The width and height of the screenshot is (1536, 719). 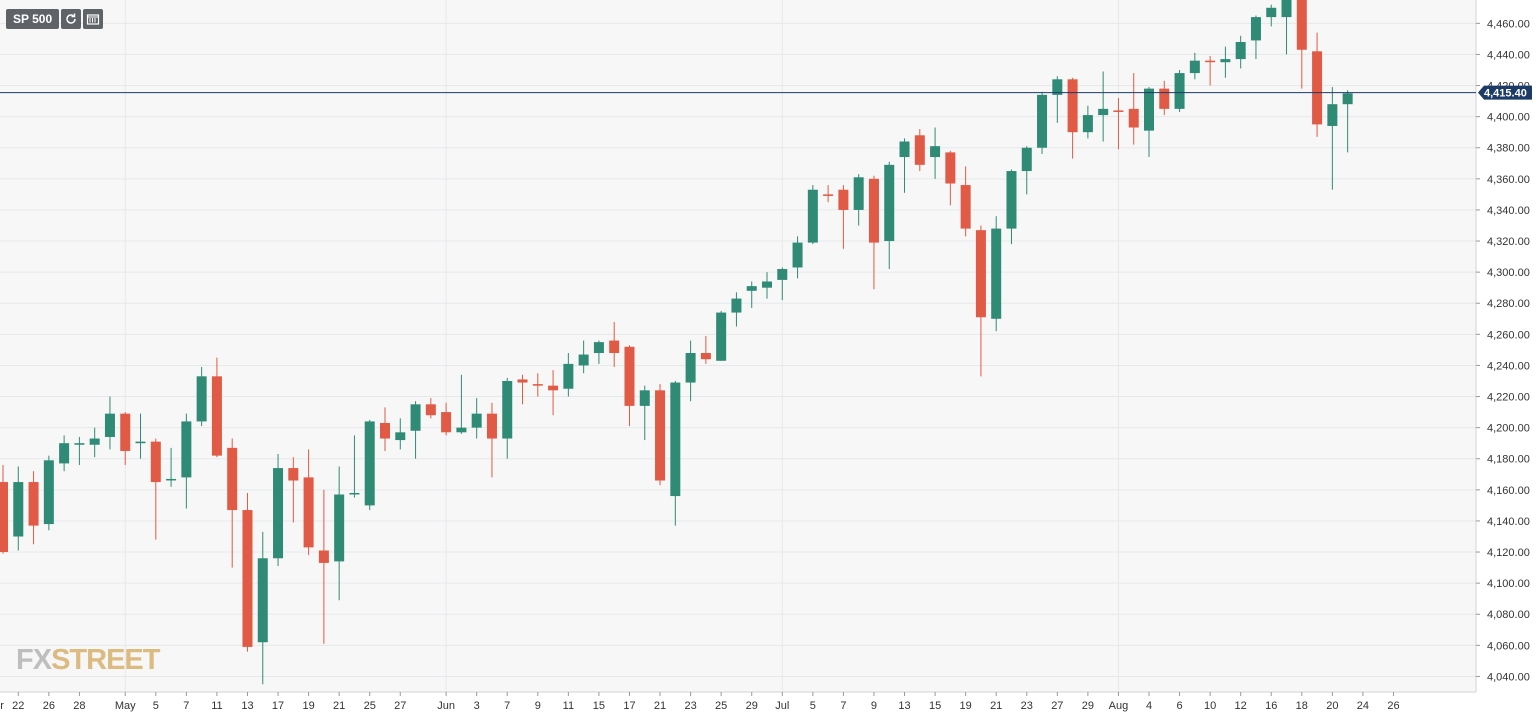 I want to click on symbol-label: SP 500, so click(x=33, y=19).